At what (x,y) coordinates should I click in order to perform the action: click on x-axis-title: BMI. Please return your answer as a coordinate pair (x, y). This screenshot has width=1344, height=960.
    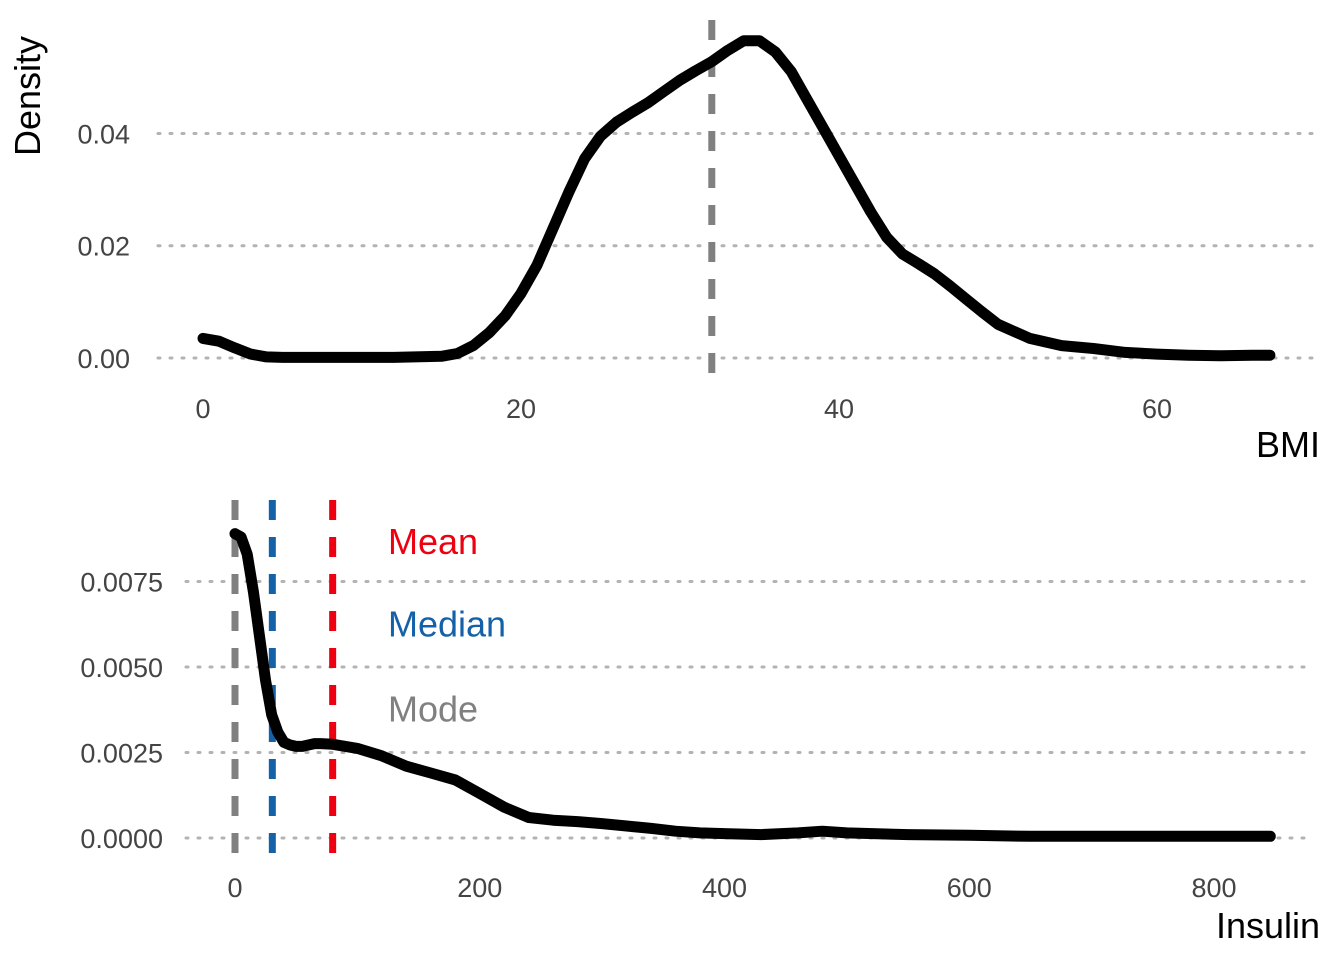
    Looking at the image, I should click on (1288, 444).